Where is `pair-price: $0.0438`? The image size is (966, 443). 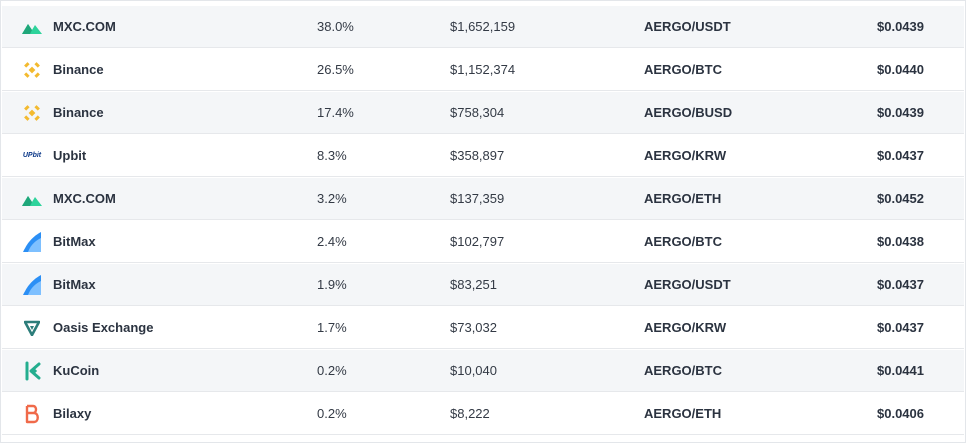
pair-price: $0.0438 is located at coordinates (900, 241).